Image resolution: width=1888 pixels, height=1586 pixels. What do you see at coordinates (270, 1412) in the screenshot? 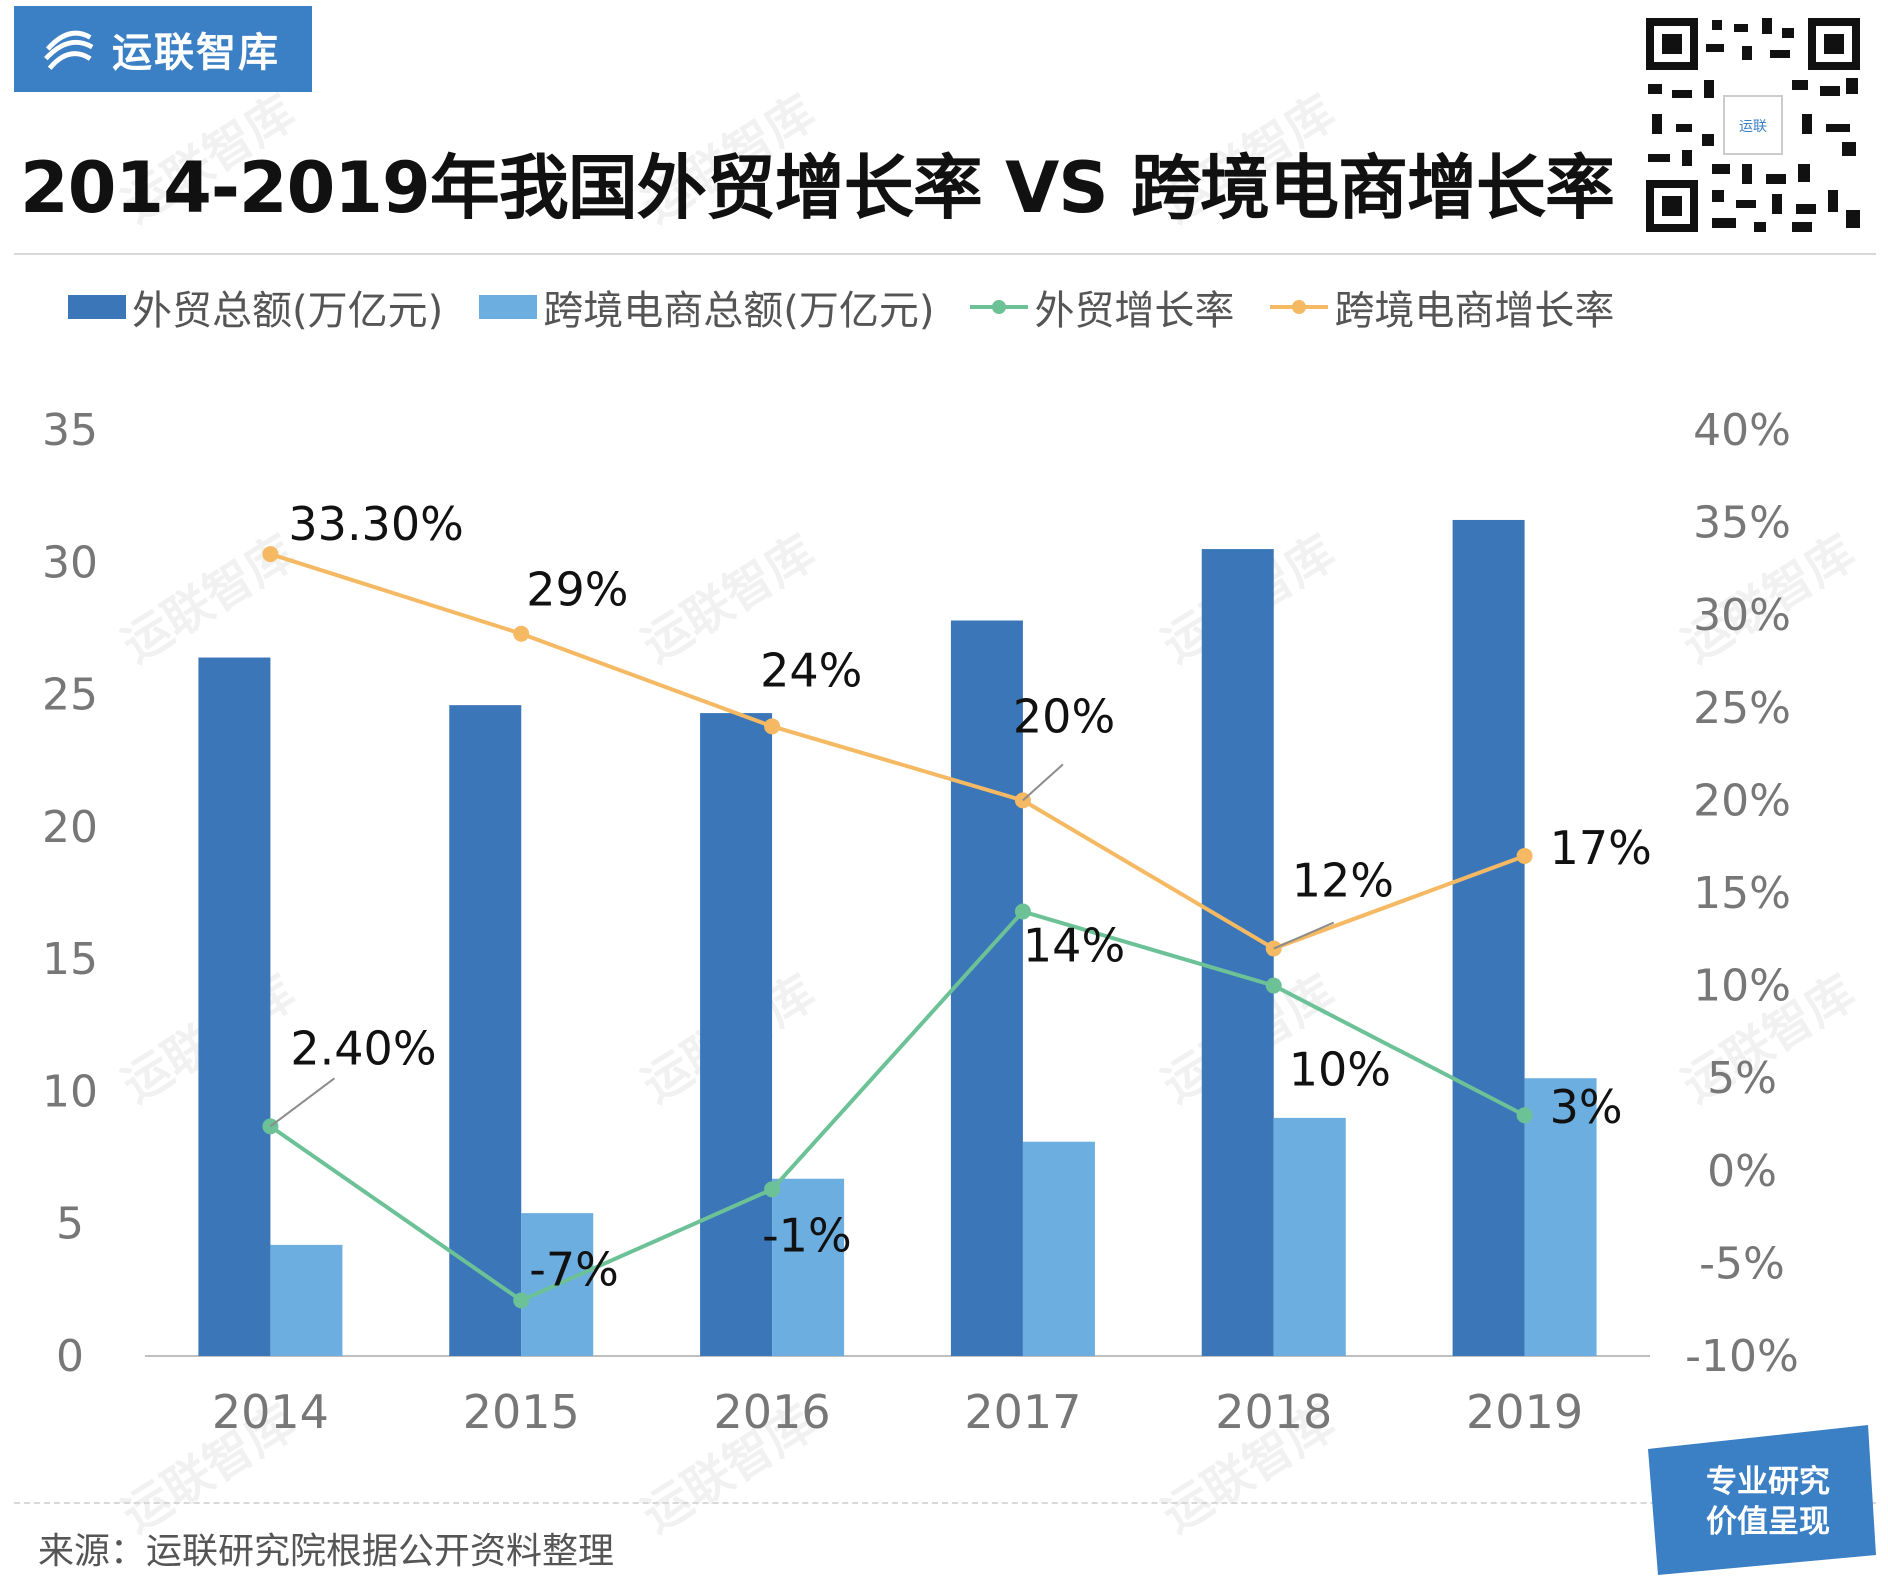
I see `x-tick-label: 2014` at bounding box center [270, 1412].